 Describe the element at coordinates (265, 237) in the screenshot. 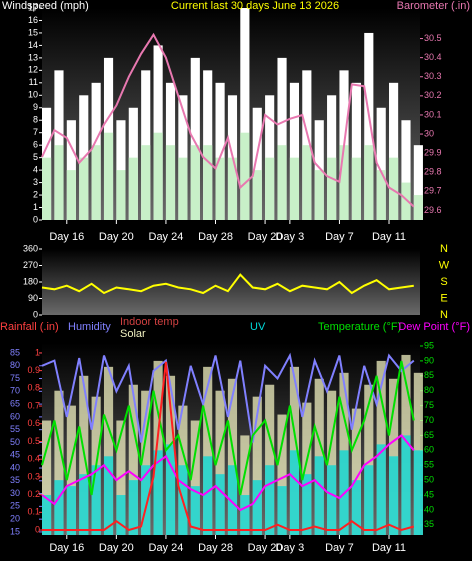

I see `x-tick-label: Day 20` at that location.